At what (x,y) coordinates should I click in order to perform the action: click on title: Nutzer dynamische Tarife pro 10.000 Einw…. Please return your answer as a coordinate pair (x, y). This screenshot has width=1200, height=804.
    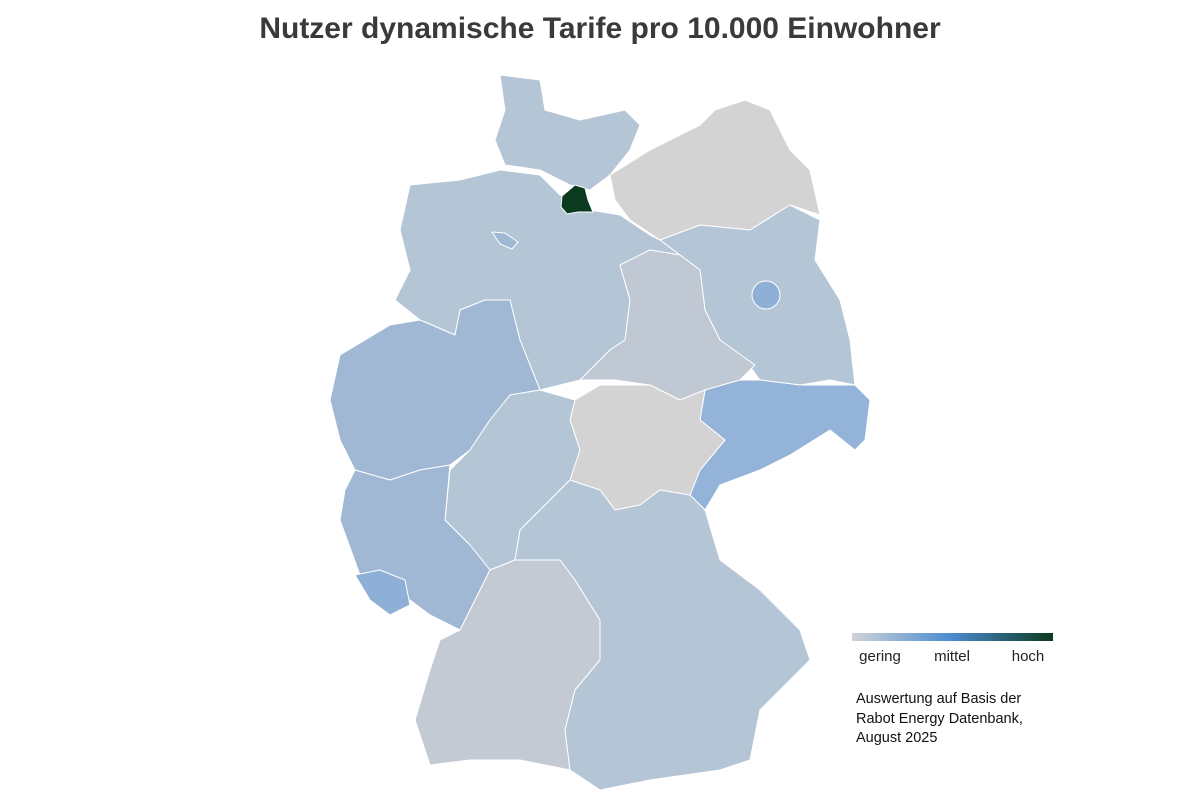
    Looking at the image, I should click on (600, 28).